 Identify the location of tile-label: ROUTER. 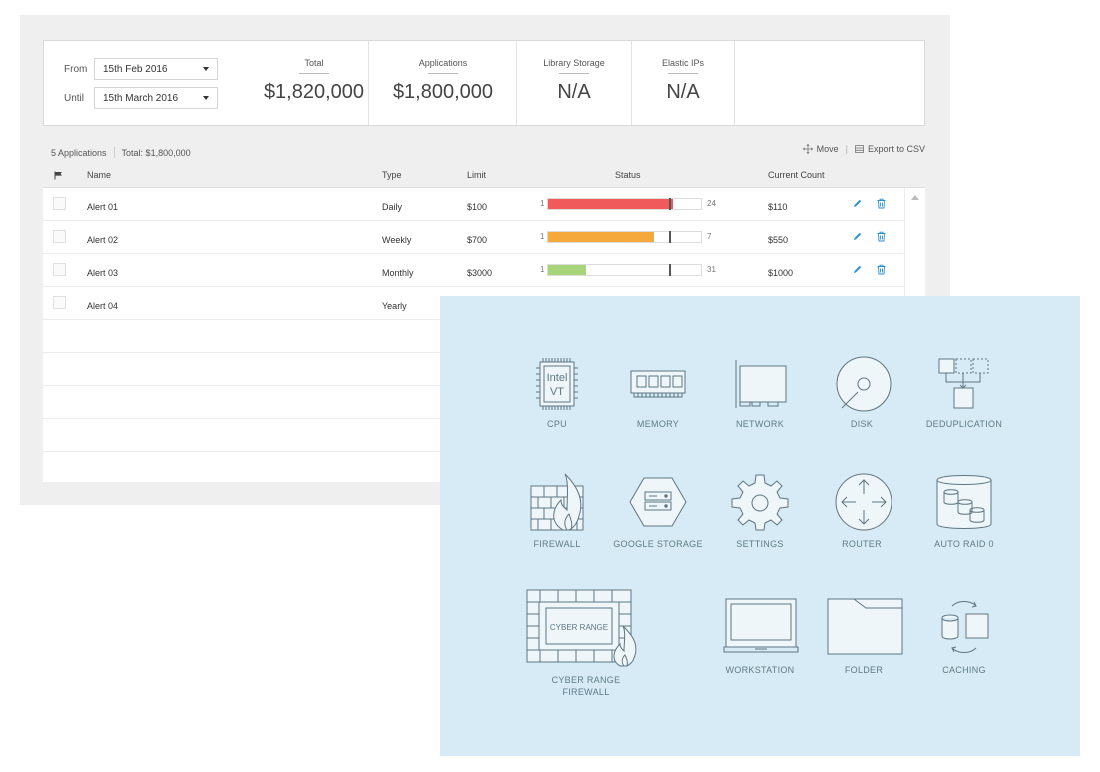
(862, 544).